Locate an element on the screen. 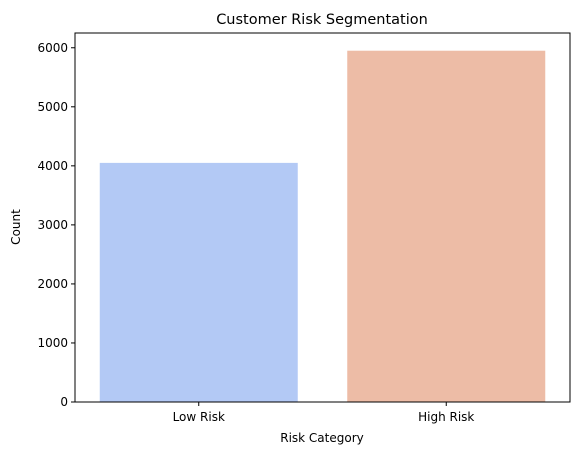 The width and height of the screenshot is (580, 455). y-tick-label: 1000 is located at coordinates (52, 343).